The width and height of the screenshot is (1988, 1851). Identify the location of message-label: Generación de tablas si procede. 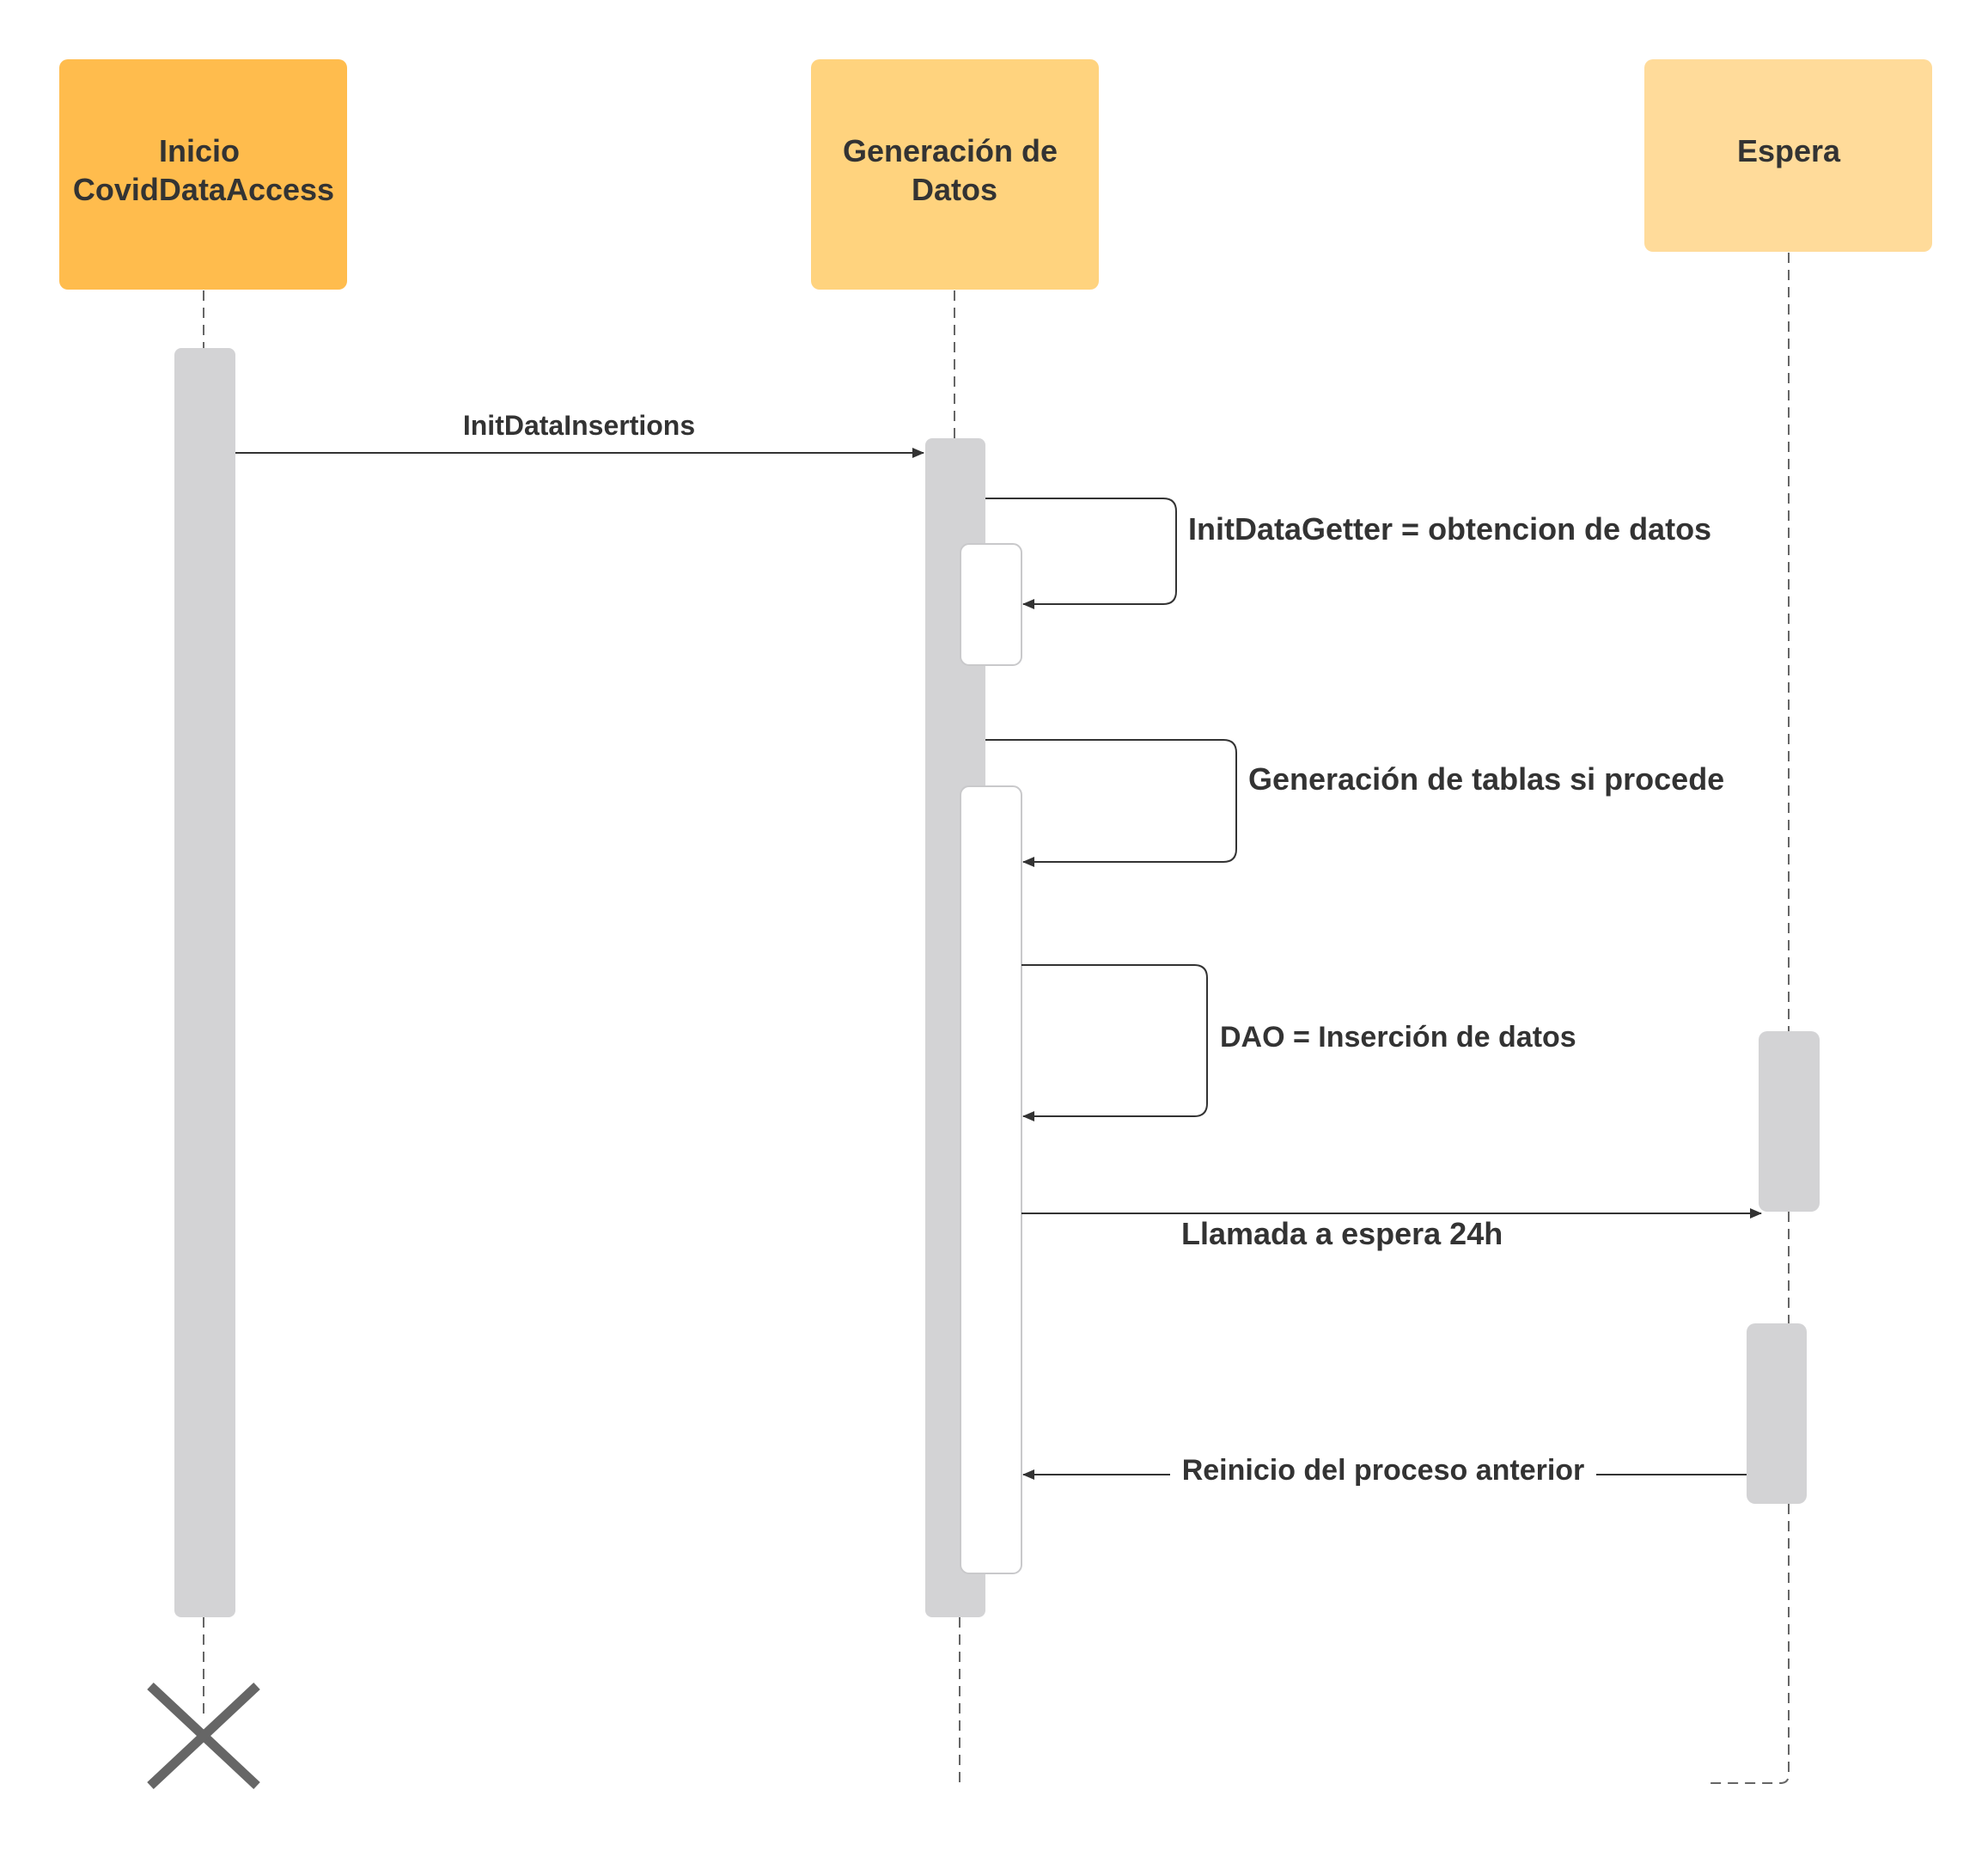
(1486, 779).